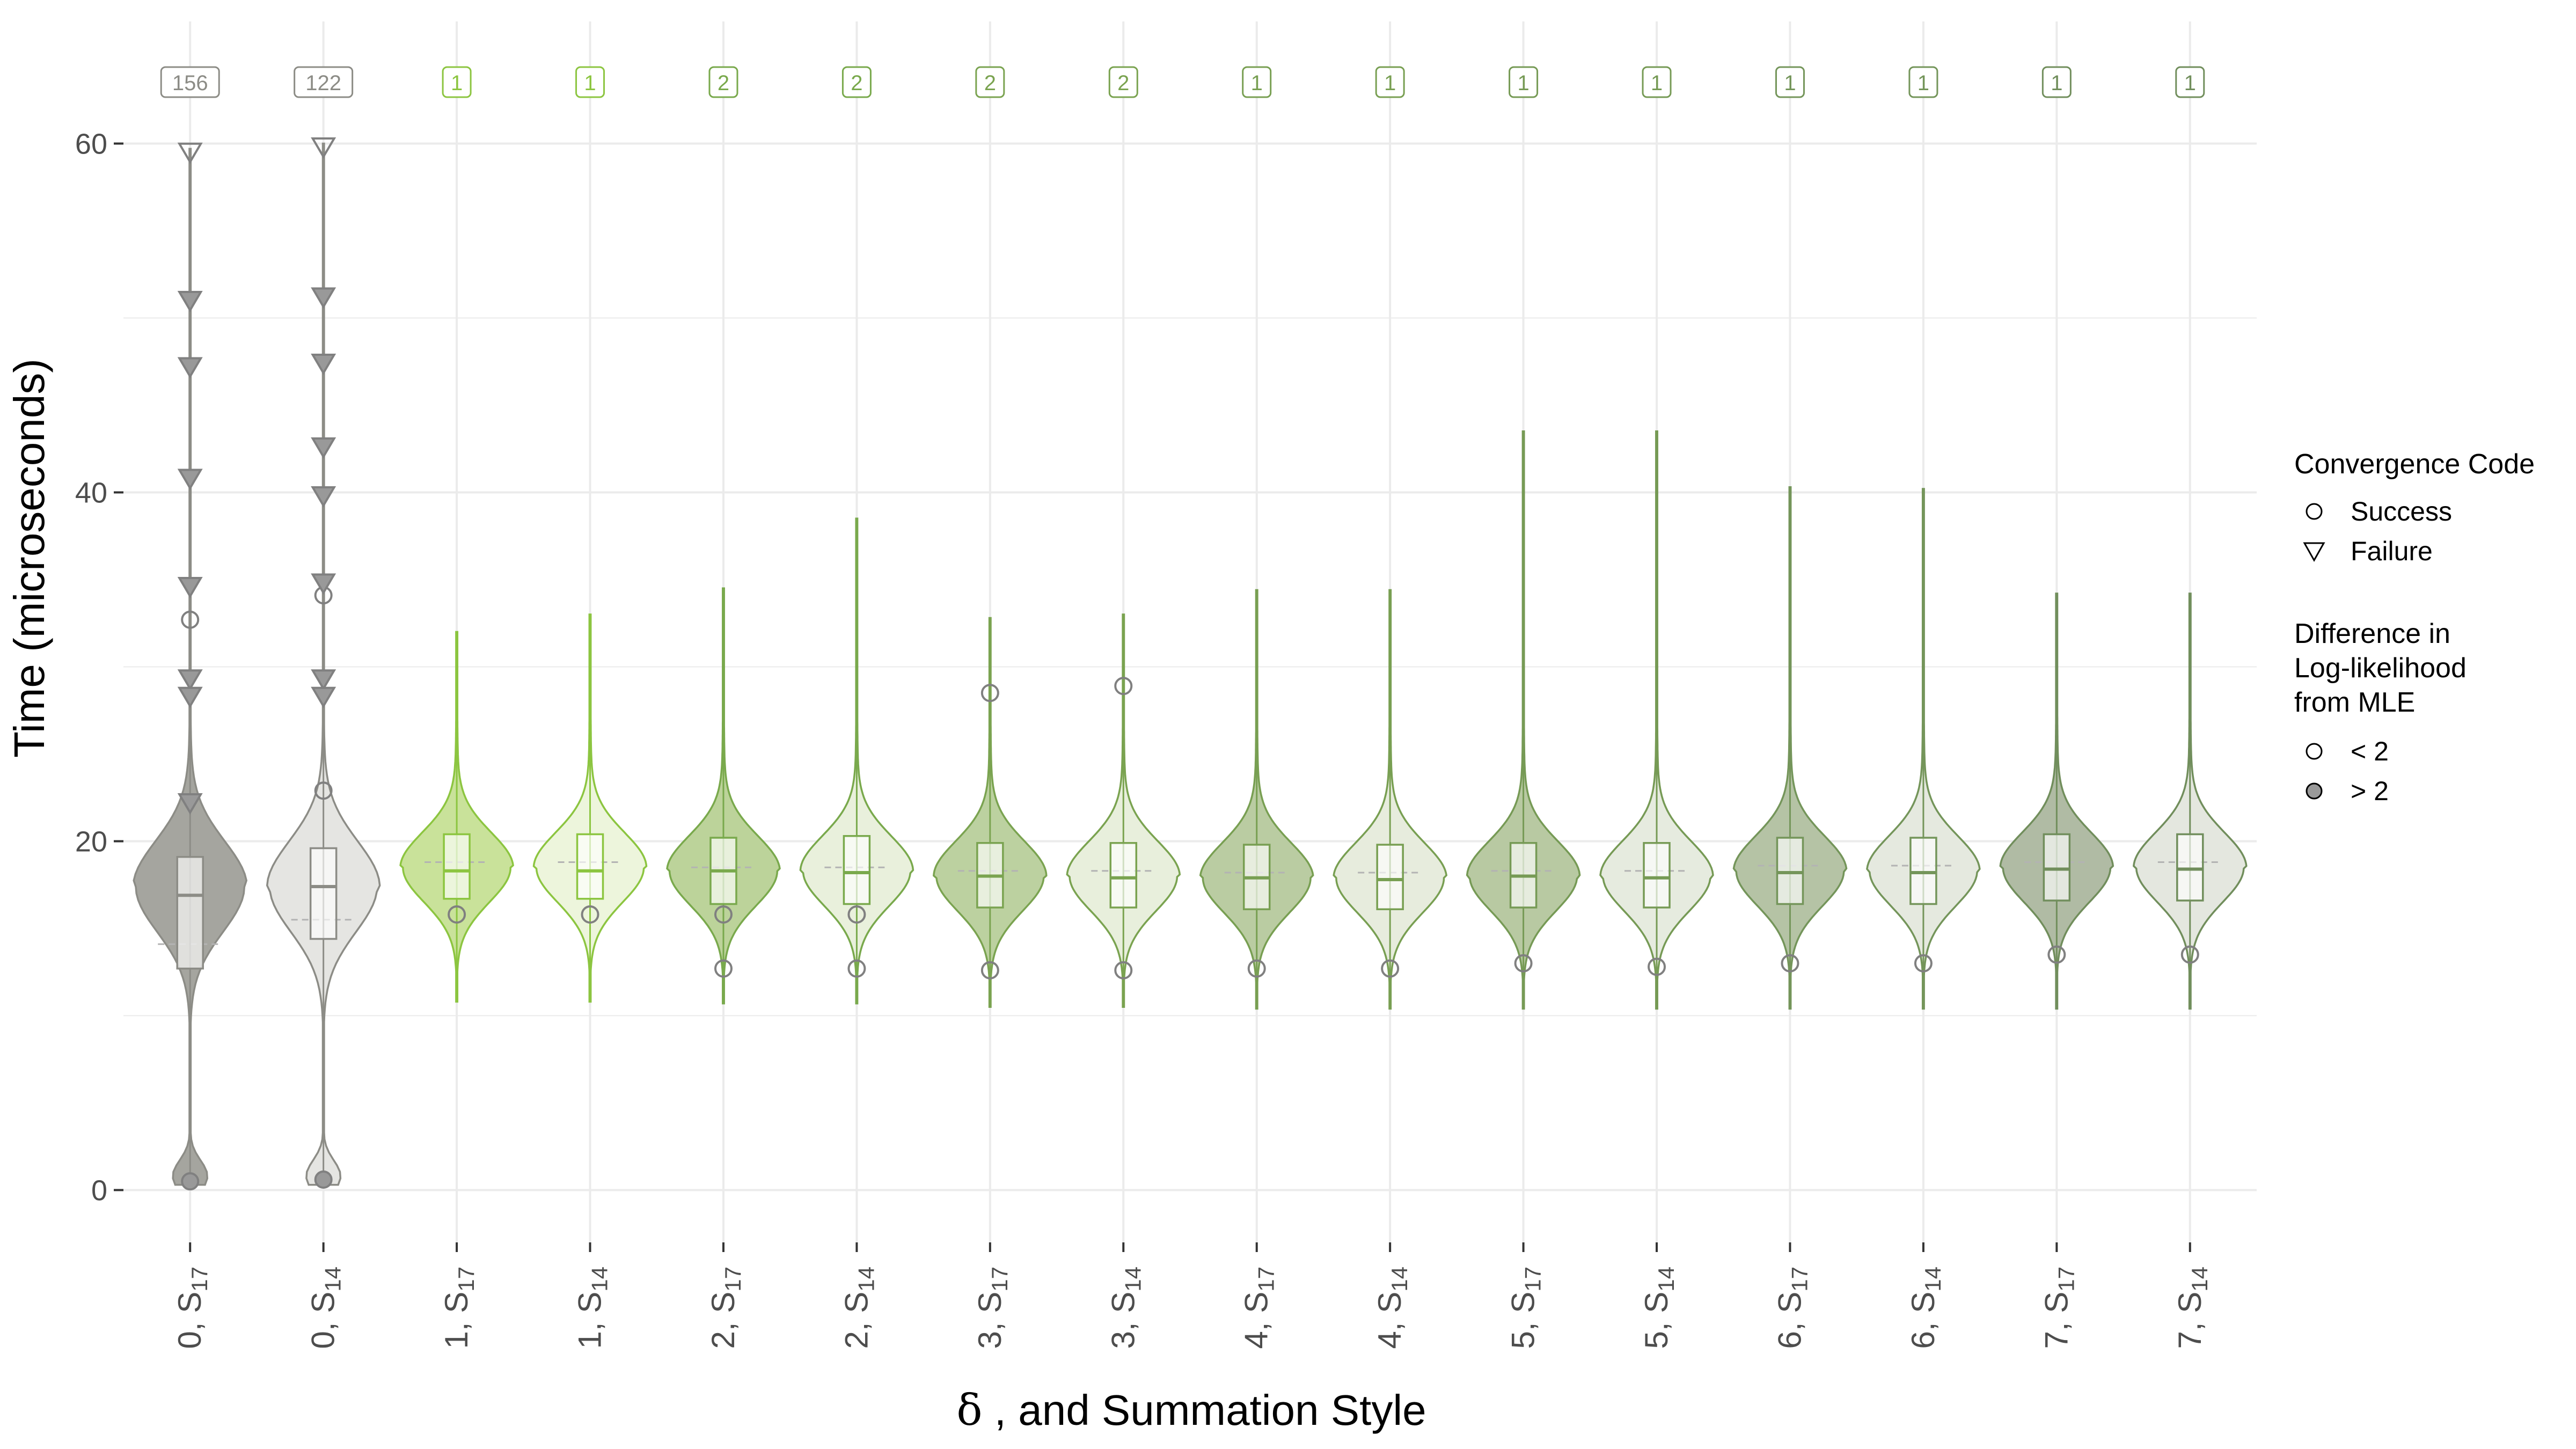  Describe the element at coordinates (323, 83) in the screenshot. I see `count-text: 122` at that location.